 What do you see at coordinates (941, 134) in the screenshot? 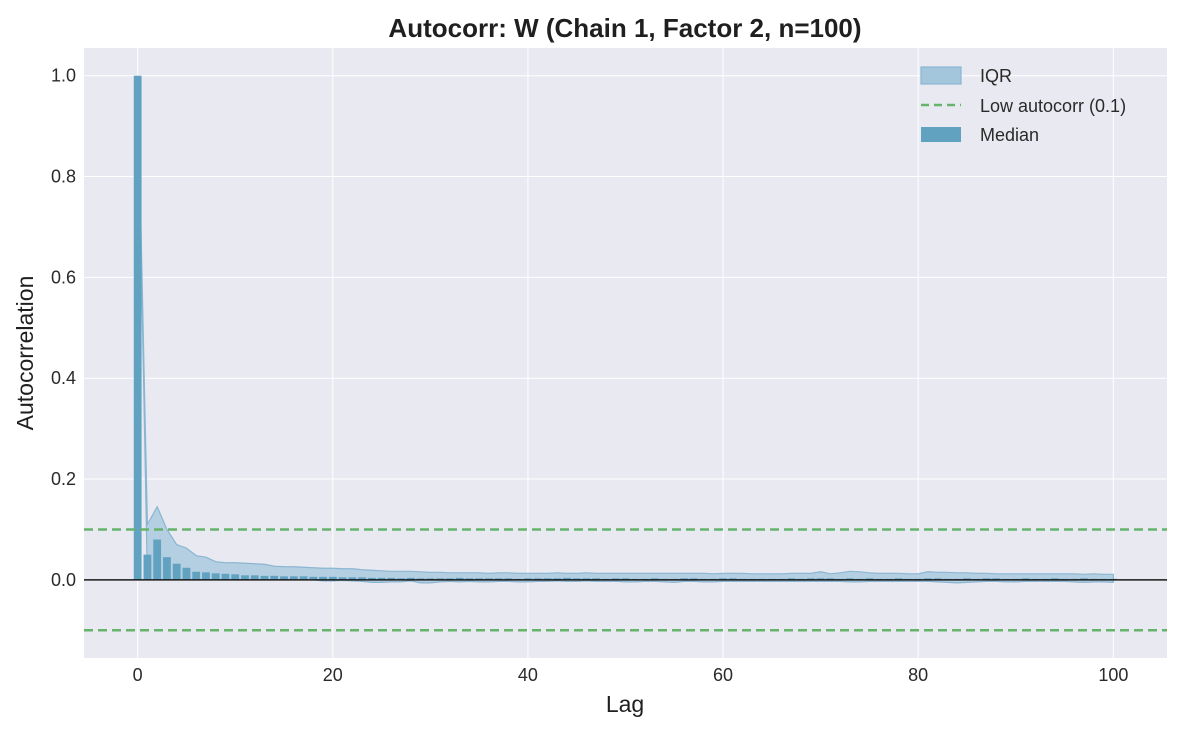
I see `legend-swatch-median` at bounding box center [941, 134].